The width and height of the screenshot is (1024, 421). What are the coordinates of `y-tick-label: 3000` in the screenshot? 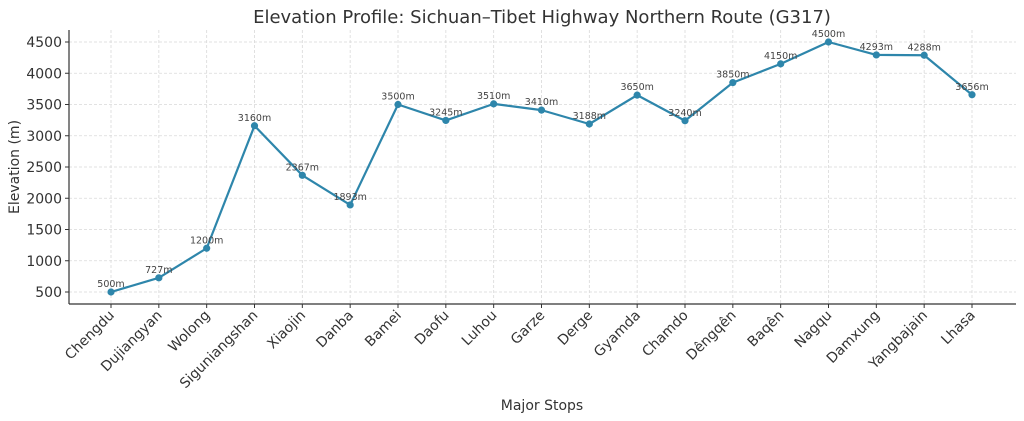 It's located at (44, 137).